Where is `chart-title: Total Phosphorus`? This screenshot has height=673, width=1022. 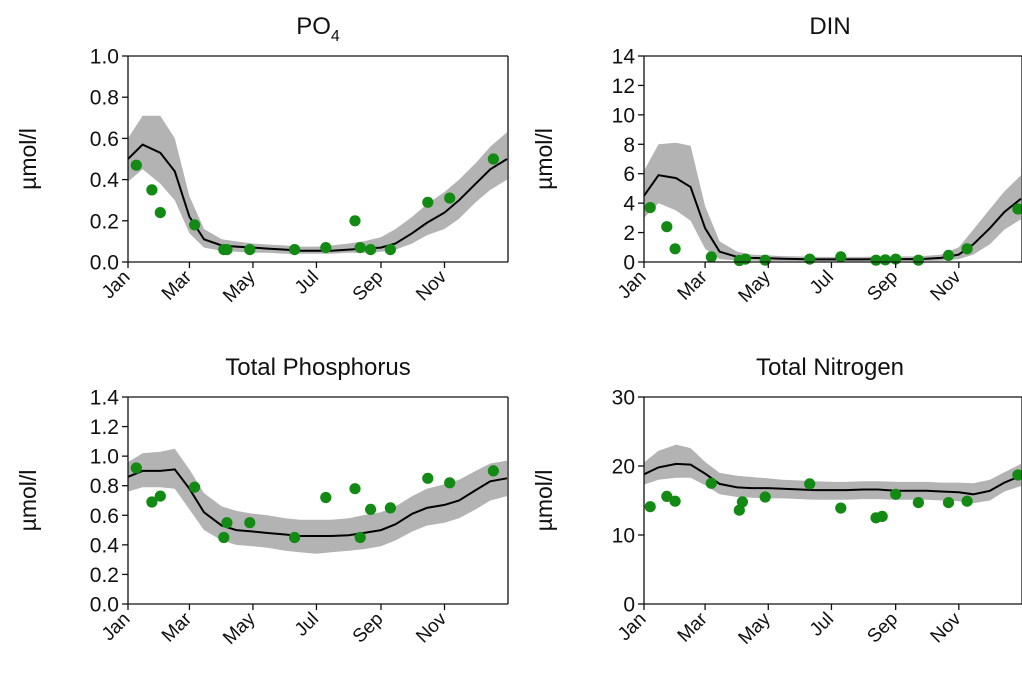
chart-title: Total Phosphorus is located at coordinates (317, 367).